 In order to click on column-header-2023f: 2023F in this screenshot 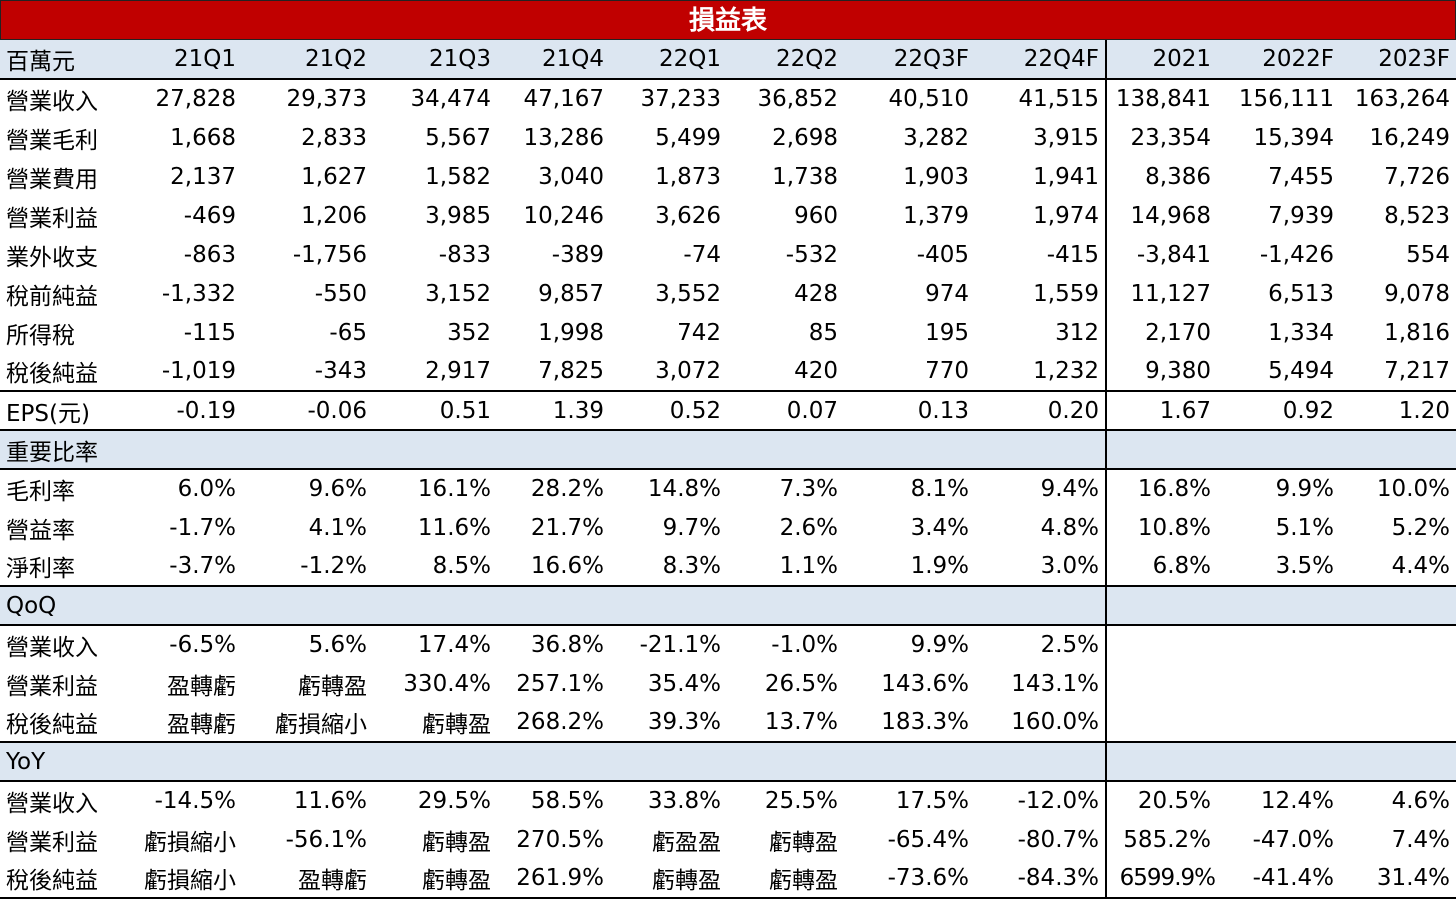, I will do `click(1398, 60)`.